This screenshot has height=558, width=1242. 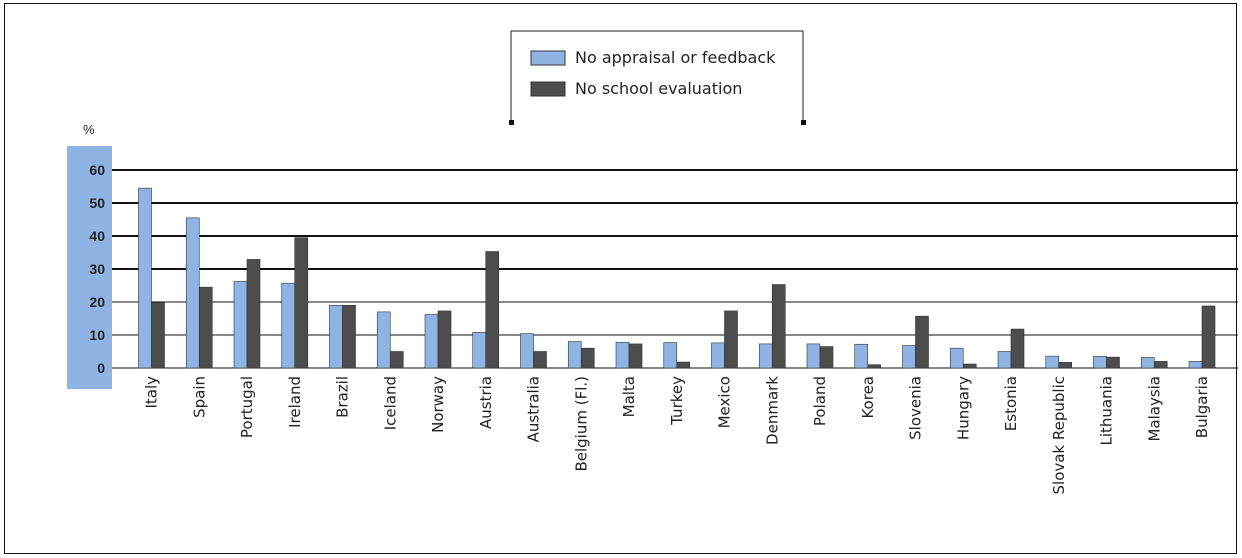 What do you see at coordinates (803, 122) in the screenshot?
I see `legend-bracket-end-right` at bounding box center [803, 122].